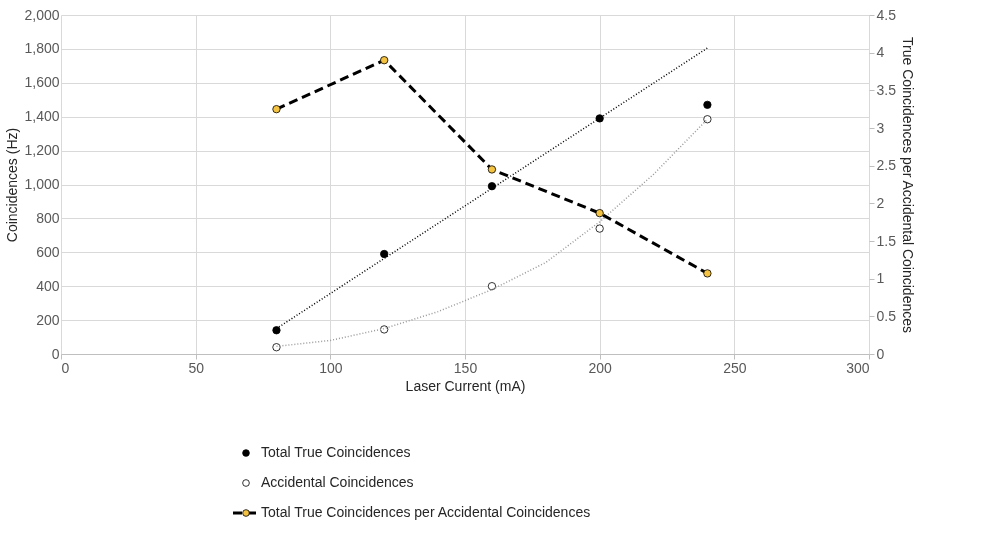  I want to click on y-tick-label: 1,600, so click(42, 82).